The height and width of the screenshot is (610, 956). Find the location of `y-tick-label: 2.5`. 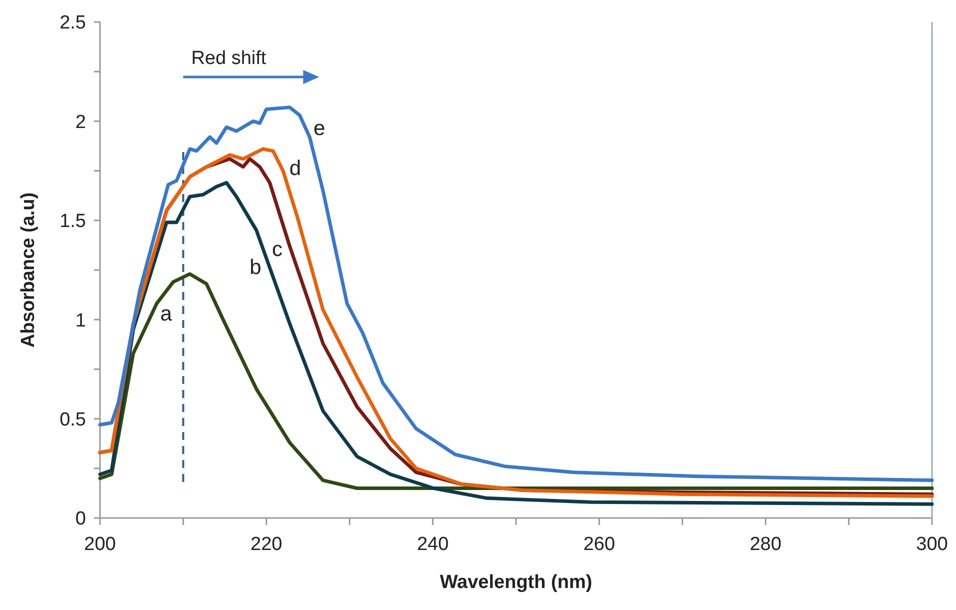

y-tick-label: 2.5 is located at coordinates (73, 23).